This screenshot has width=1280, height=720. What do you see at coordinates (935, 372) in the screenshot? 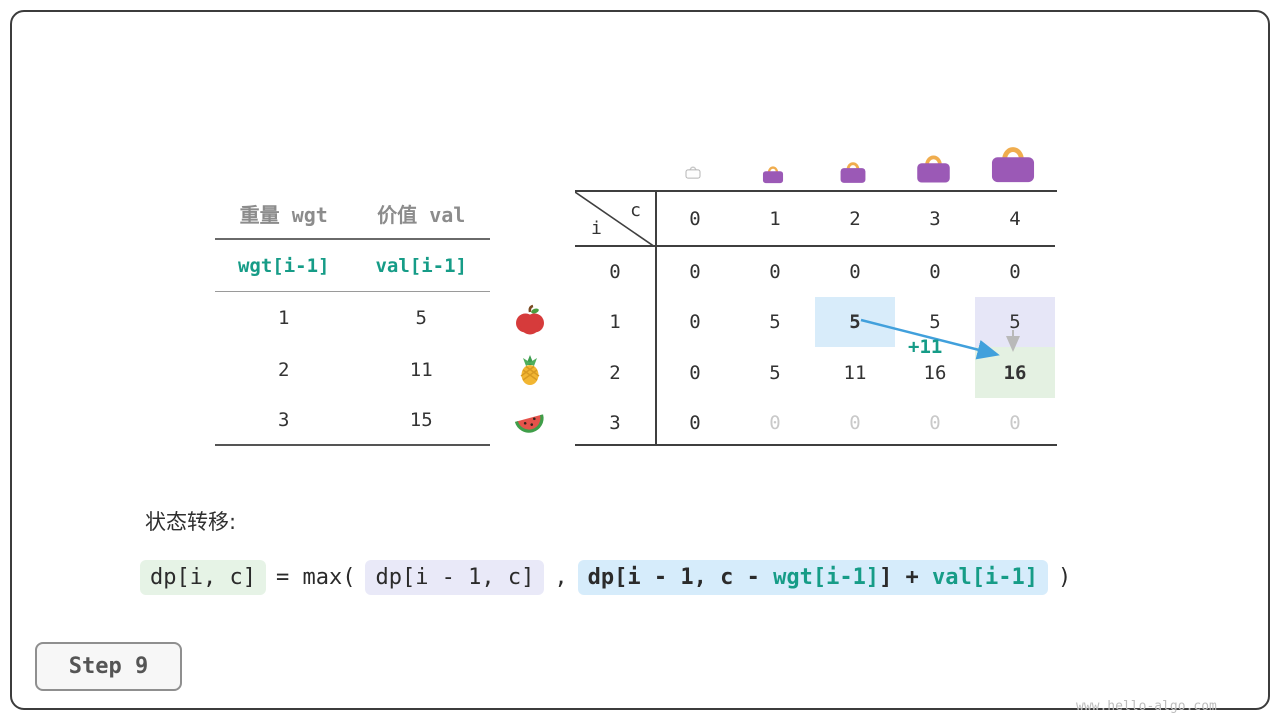
I see `dp-cell-2-3: 16` at bounding box center [935, 372].